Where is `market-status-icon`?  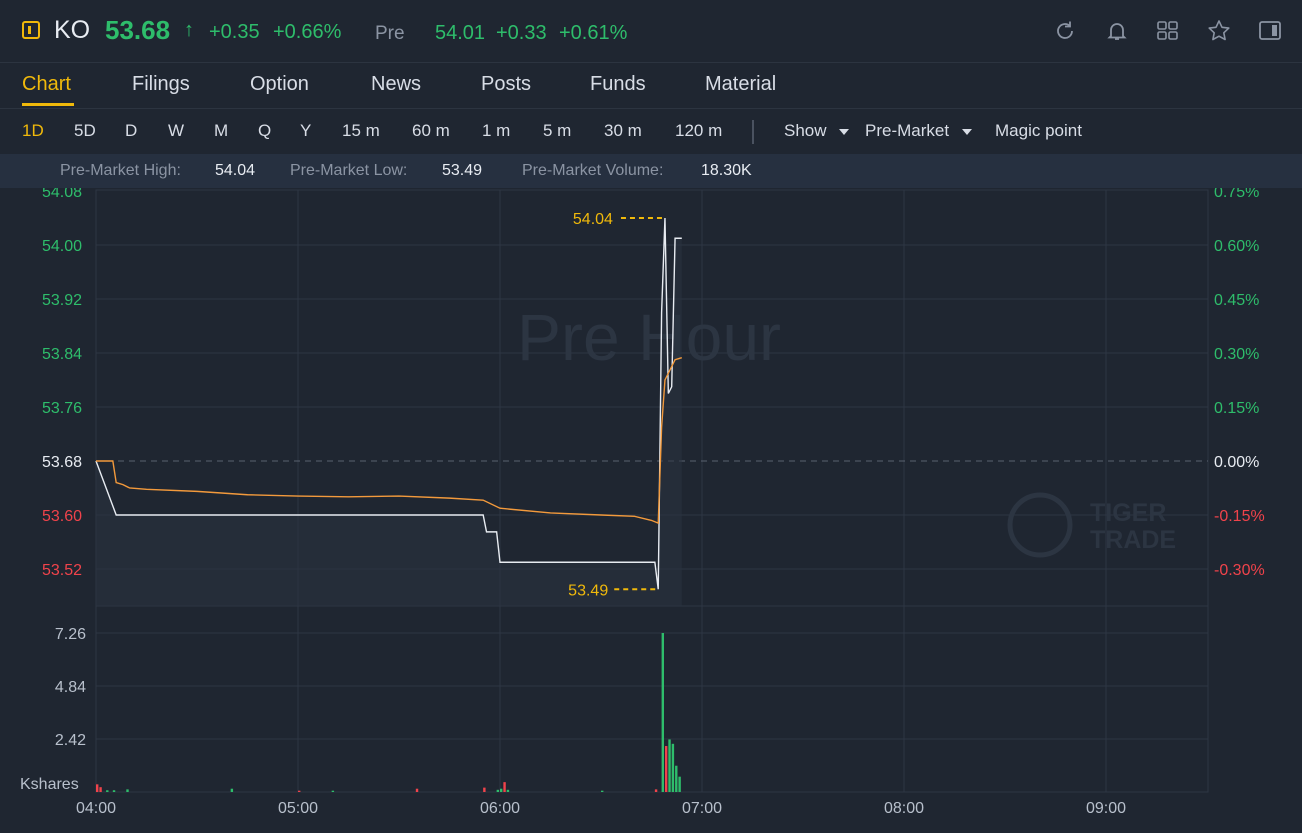
market-status-icon is located at coordinates (31, 30).